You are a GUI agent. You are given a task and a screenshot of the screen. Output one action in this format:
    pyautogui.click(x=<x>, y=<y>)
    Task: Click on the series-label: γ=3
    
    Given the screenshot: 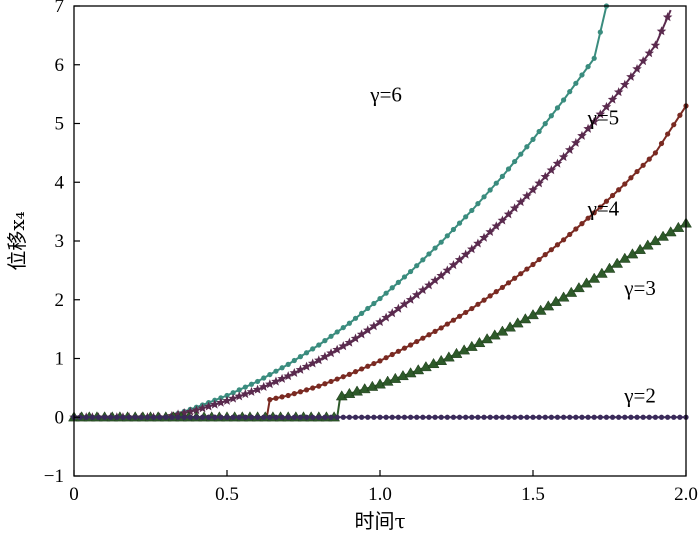 What is the action you would take?
    pyautogui.click(x=639, y=288)
    